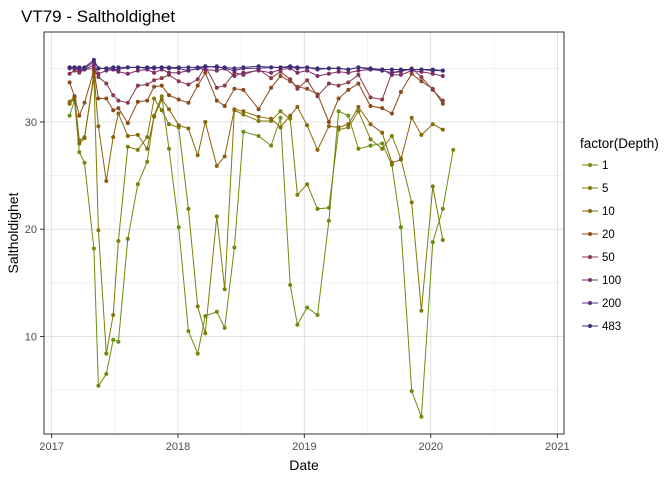 The width and height of the screenshot is (672, 480). What do you see at coordinates (51, 447) in the screenshot?
I see `x-tick-label: 2017` at bounding box center [51, 447].